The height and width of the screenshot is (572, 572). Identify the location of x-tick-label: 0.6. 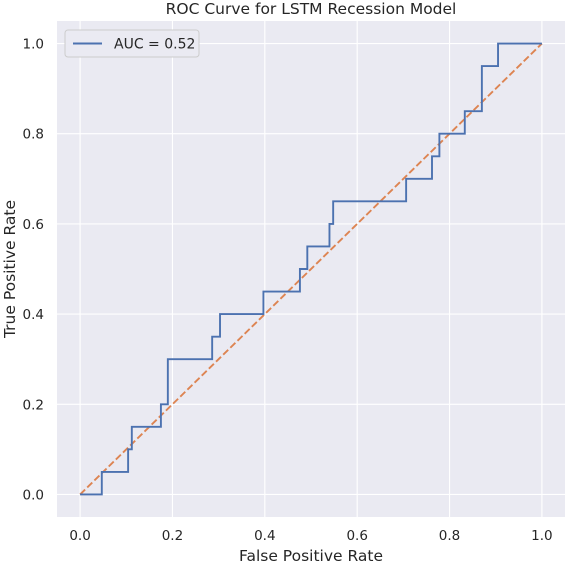
(356, 536).